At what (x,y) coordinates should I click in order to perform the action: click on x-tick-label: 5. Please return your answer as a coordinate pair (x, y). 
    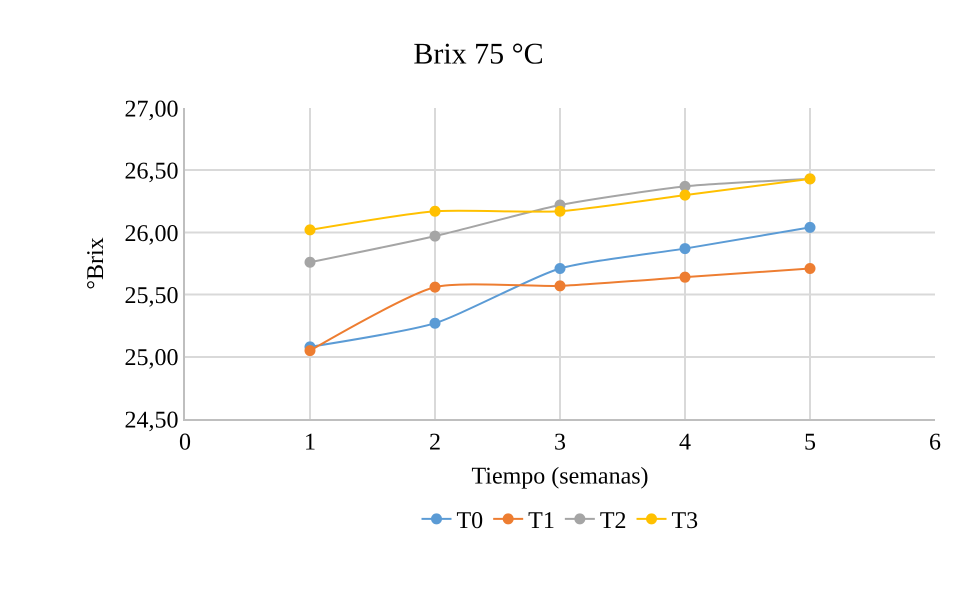
    Looking at the image, I should click on (810, 443).